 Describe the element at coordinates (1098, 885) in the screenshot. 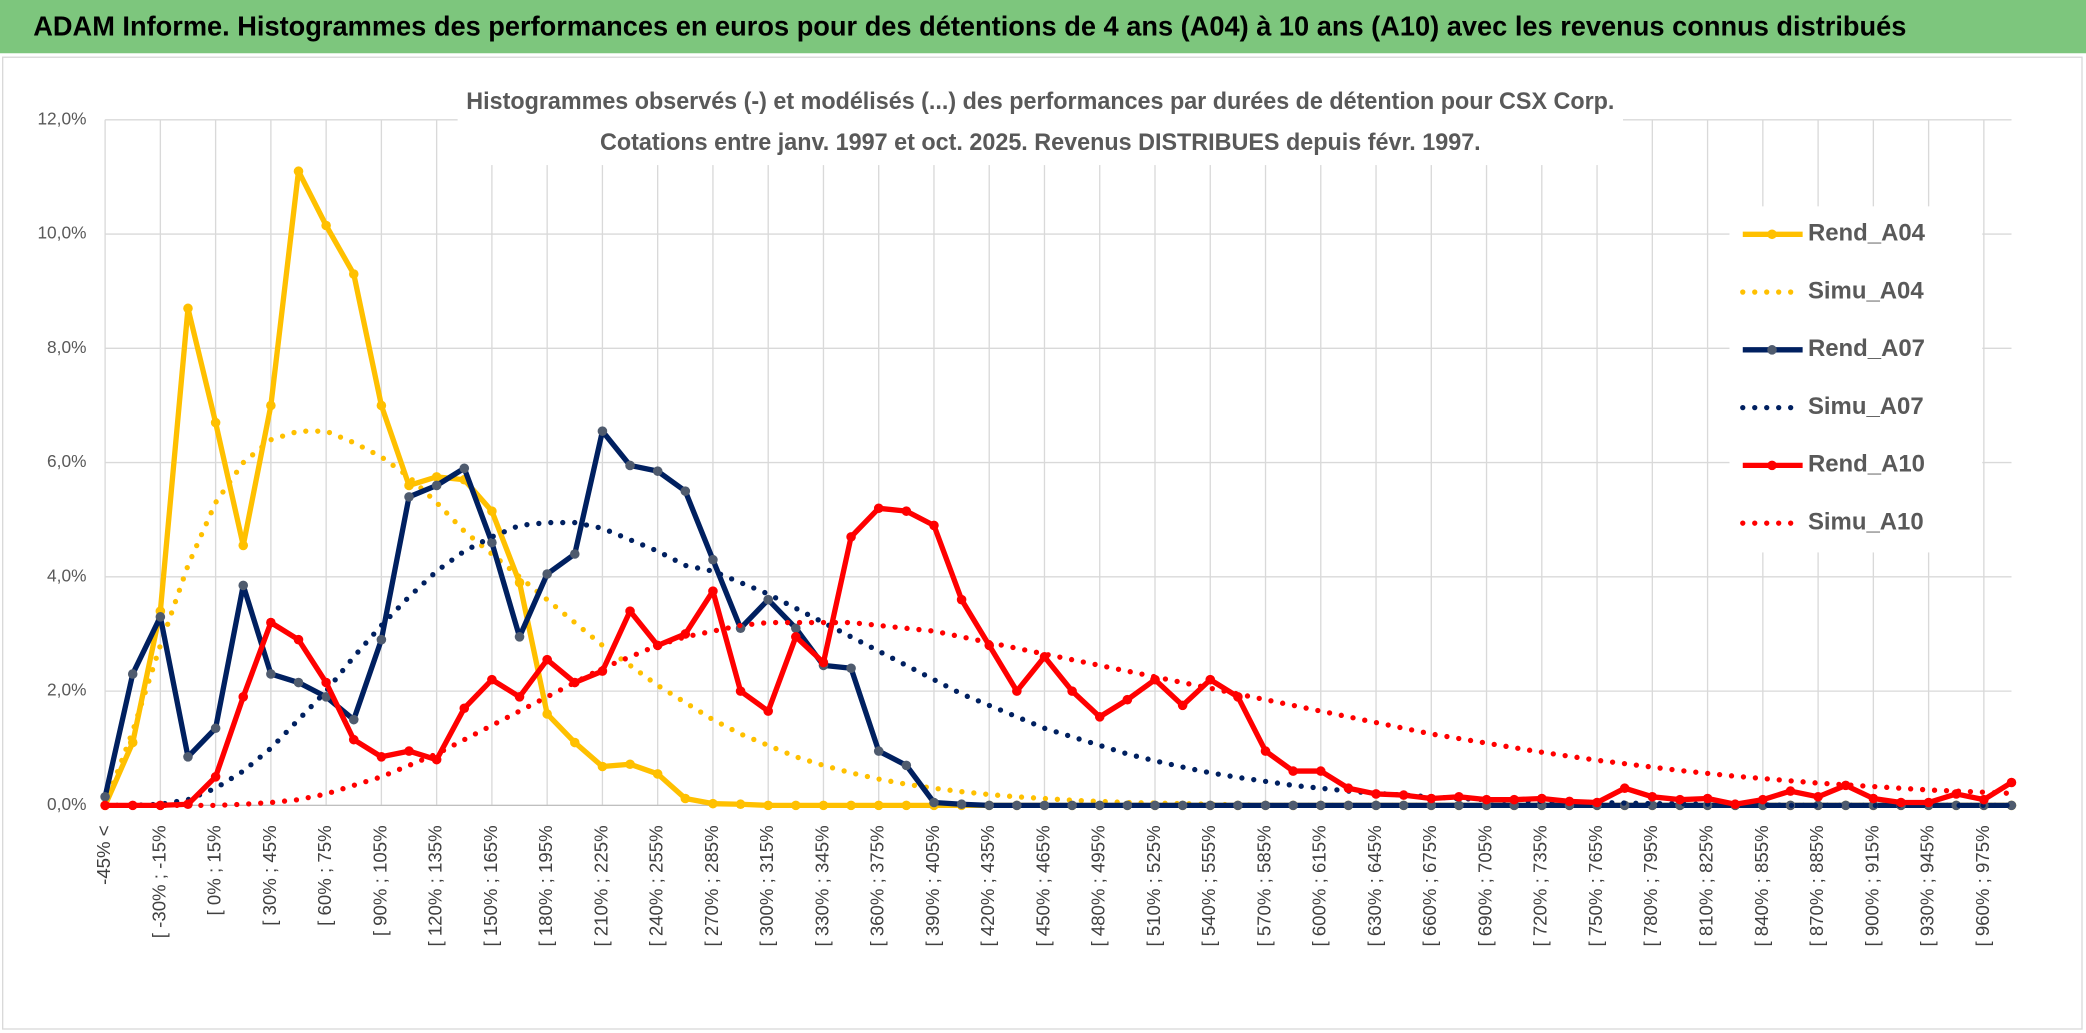

I see `x-tick-label: [ 480% ; 495%` at that location.